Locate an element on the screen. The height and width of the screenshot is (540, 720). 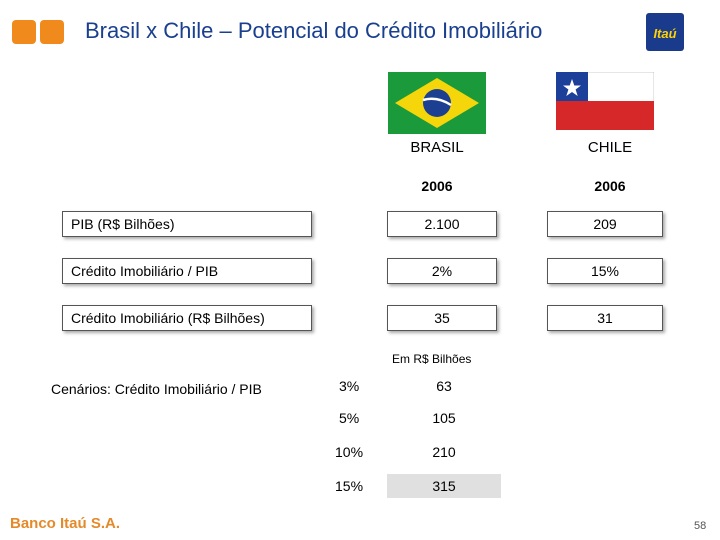
page-number: 58 is located at coordinates (700, 526).